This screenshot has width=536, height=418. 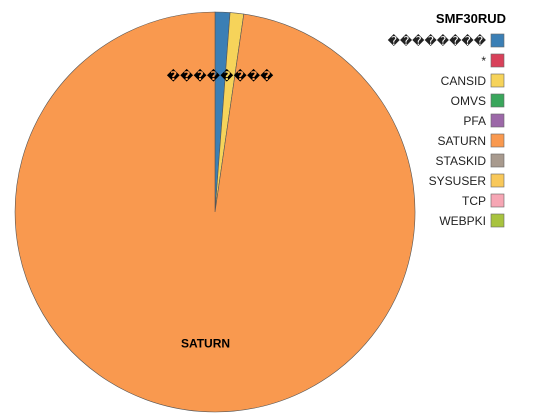 I want to click on pie-slice-labels: �������� SATURN, so click(x=221, y=209).